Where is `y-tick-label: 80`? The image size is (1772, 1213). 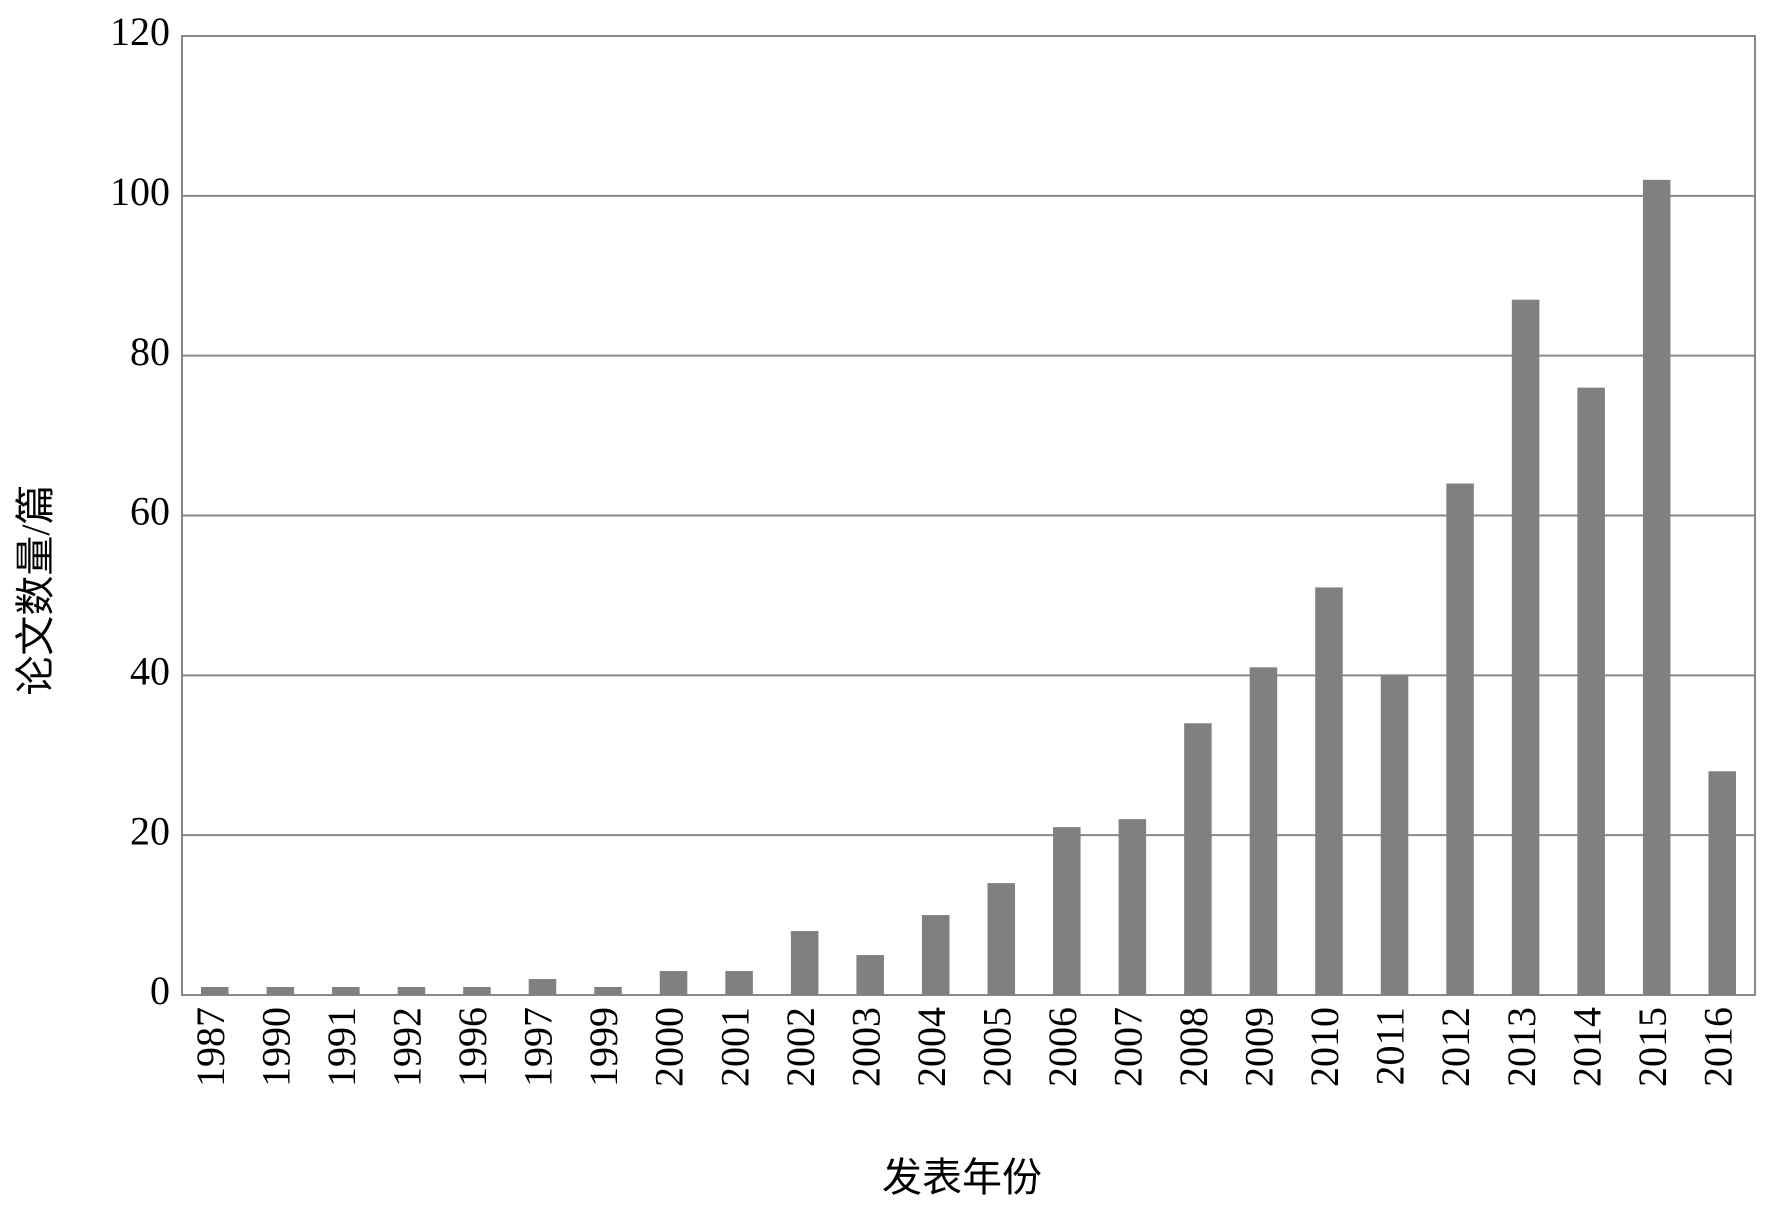 y-tick-label: 80 is located at coordinates (150, 351).